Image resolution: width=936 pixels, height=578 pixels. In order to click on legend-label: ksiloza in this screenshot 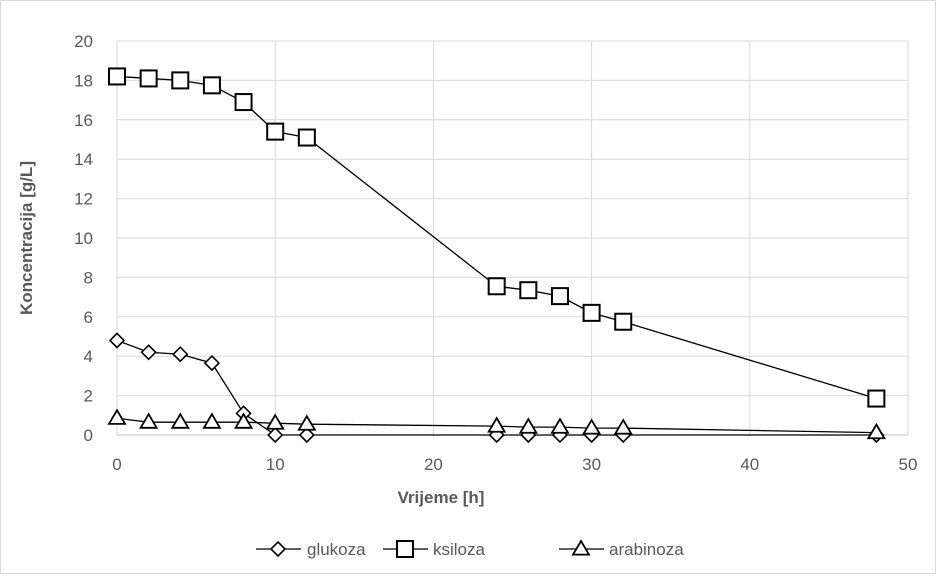, I will do `click(459, 549)`.